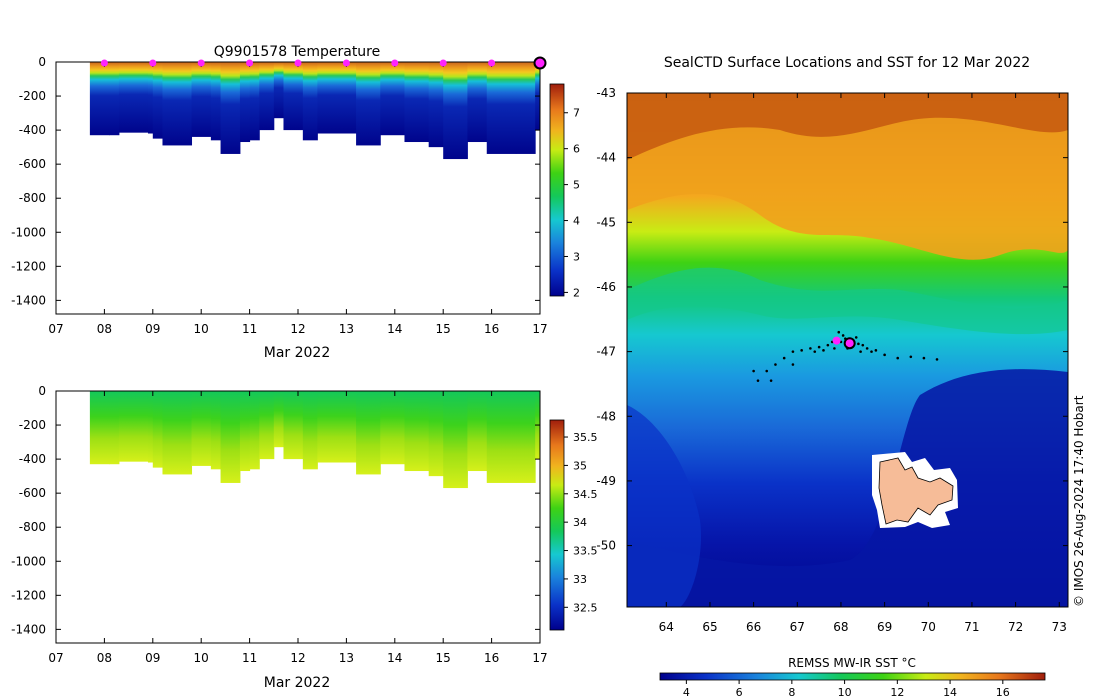  Describe the element at coordinates (297, 52) in the screenshot. I see `temperature-title: Q9901578 Temperature` at that location.